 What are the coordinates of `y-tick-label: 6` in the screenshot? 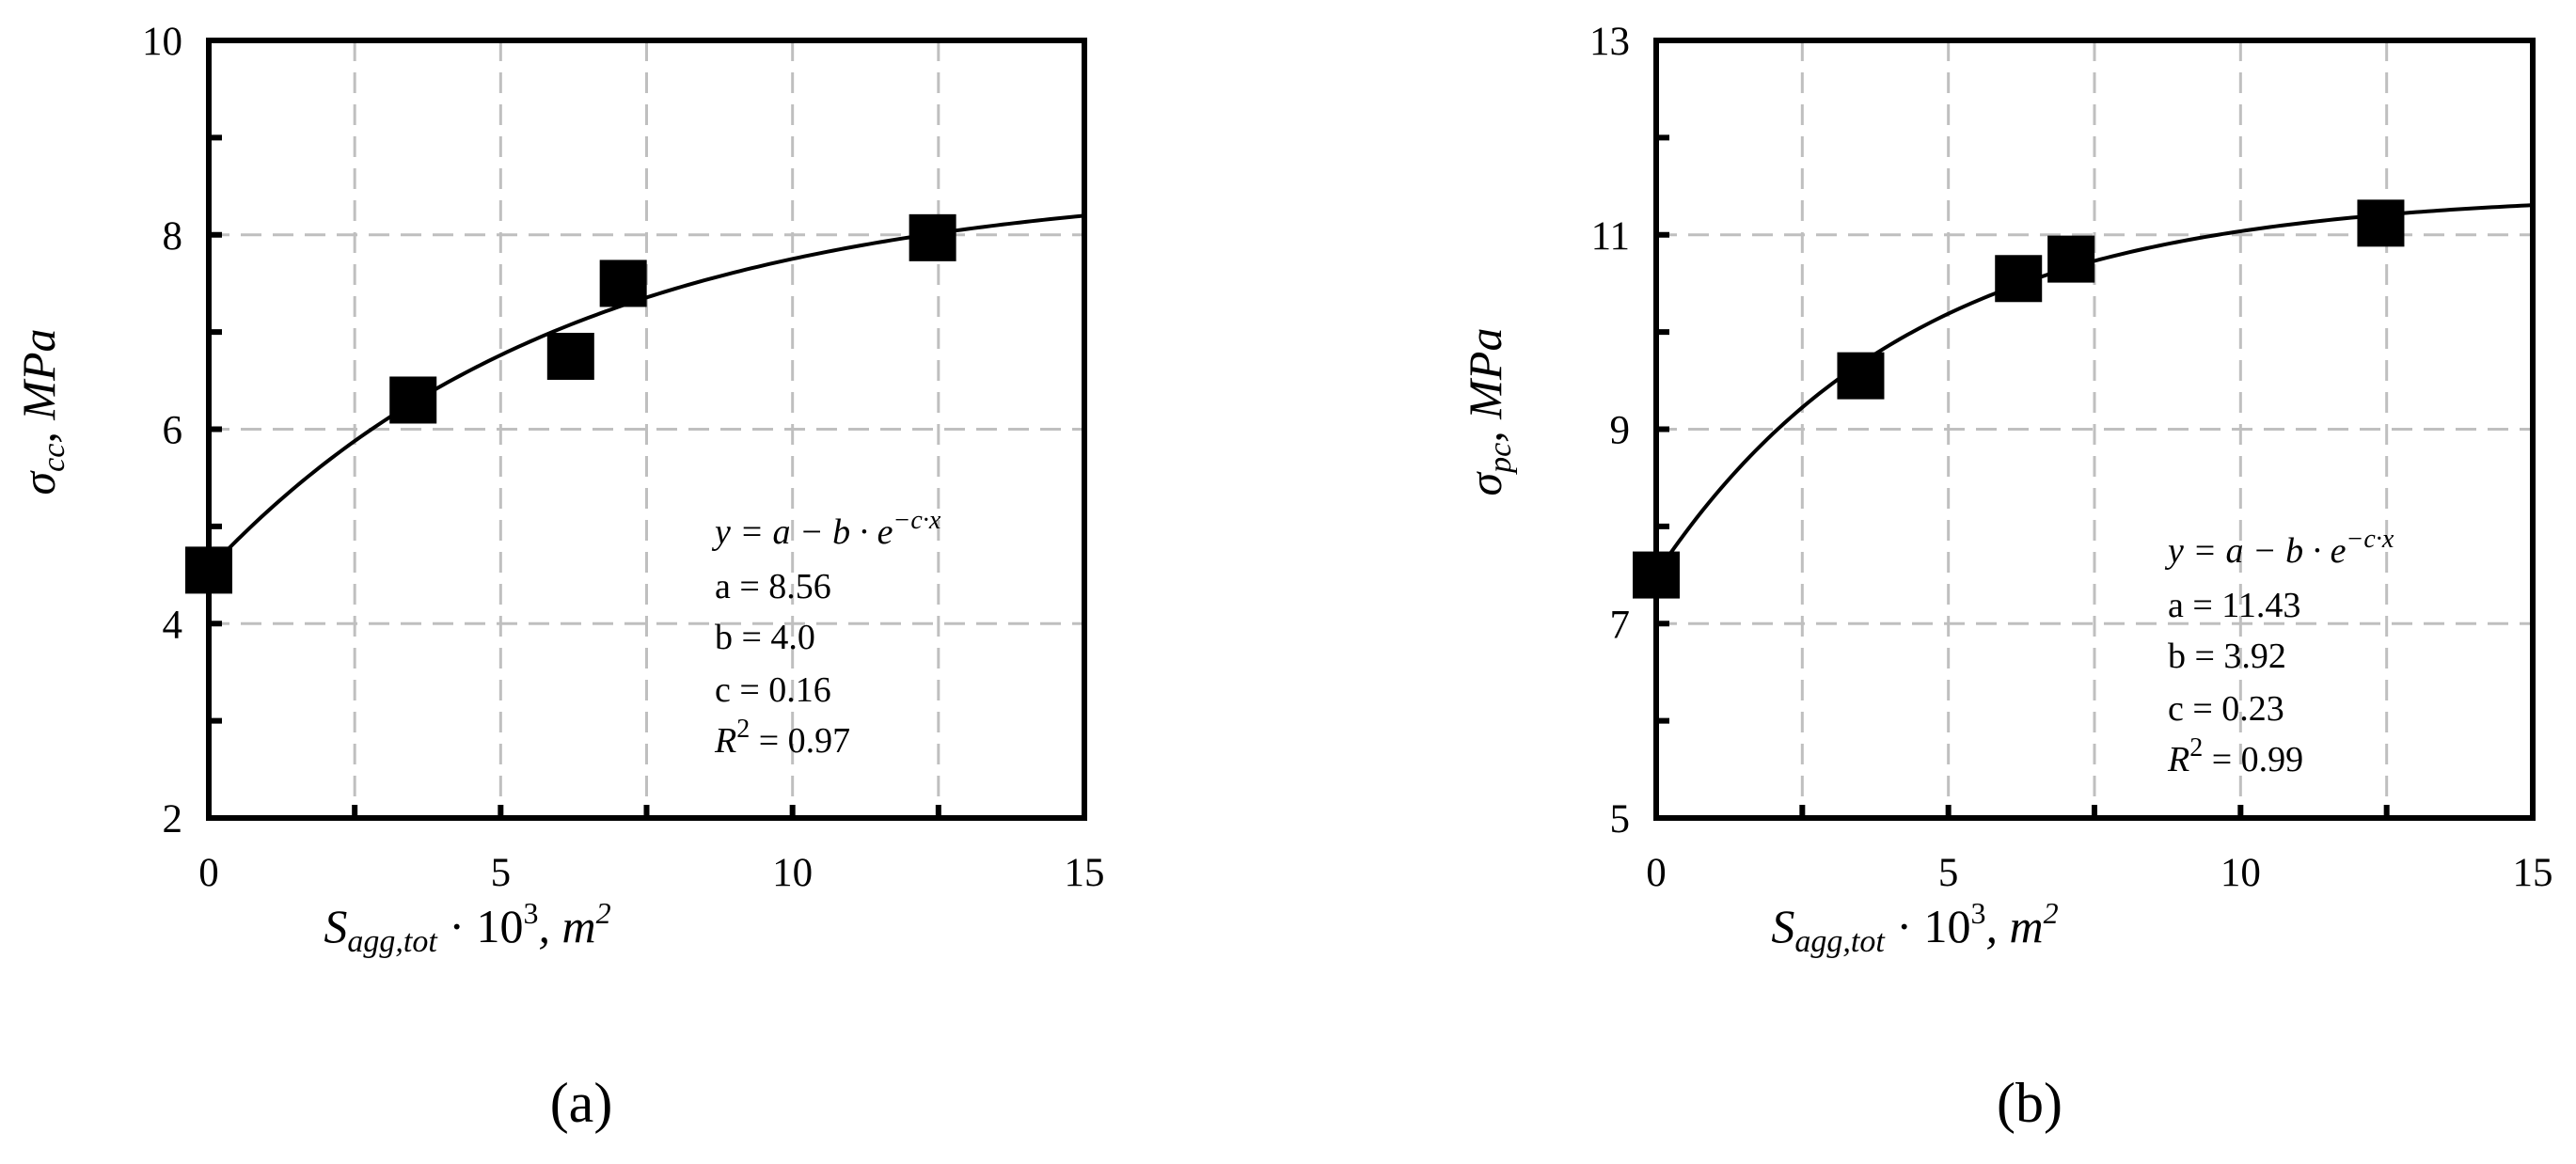 It's located at (173, 431).